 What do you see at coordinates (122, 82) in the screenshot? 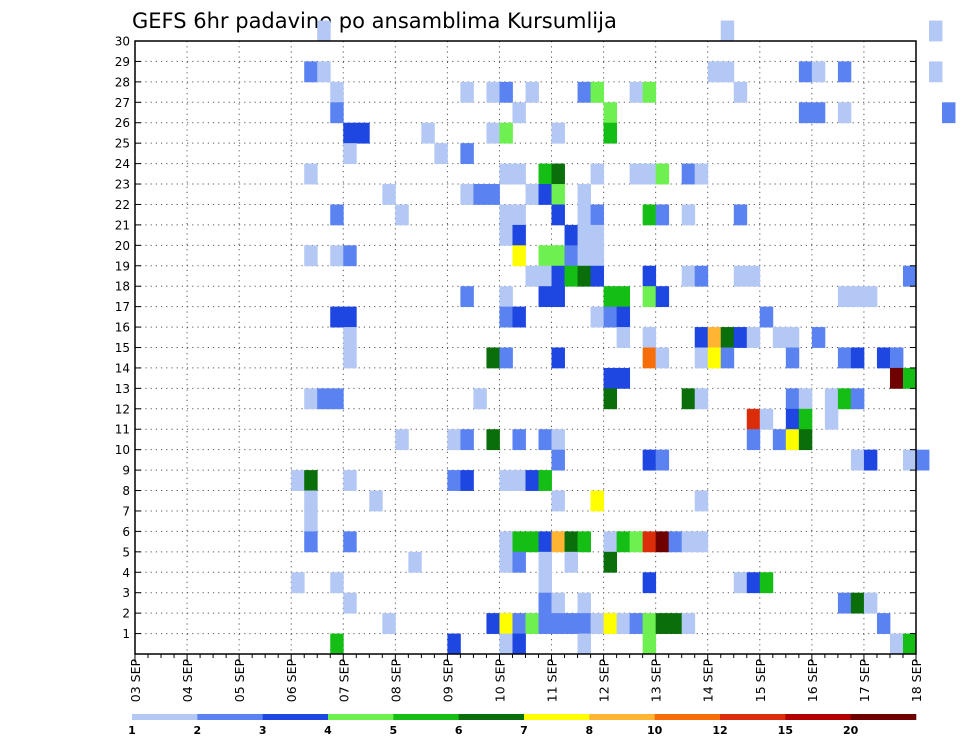
I see `y-tick-label: 28` at bounding box center [122, 82].